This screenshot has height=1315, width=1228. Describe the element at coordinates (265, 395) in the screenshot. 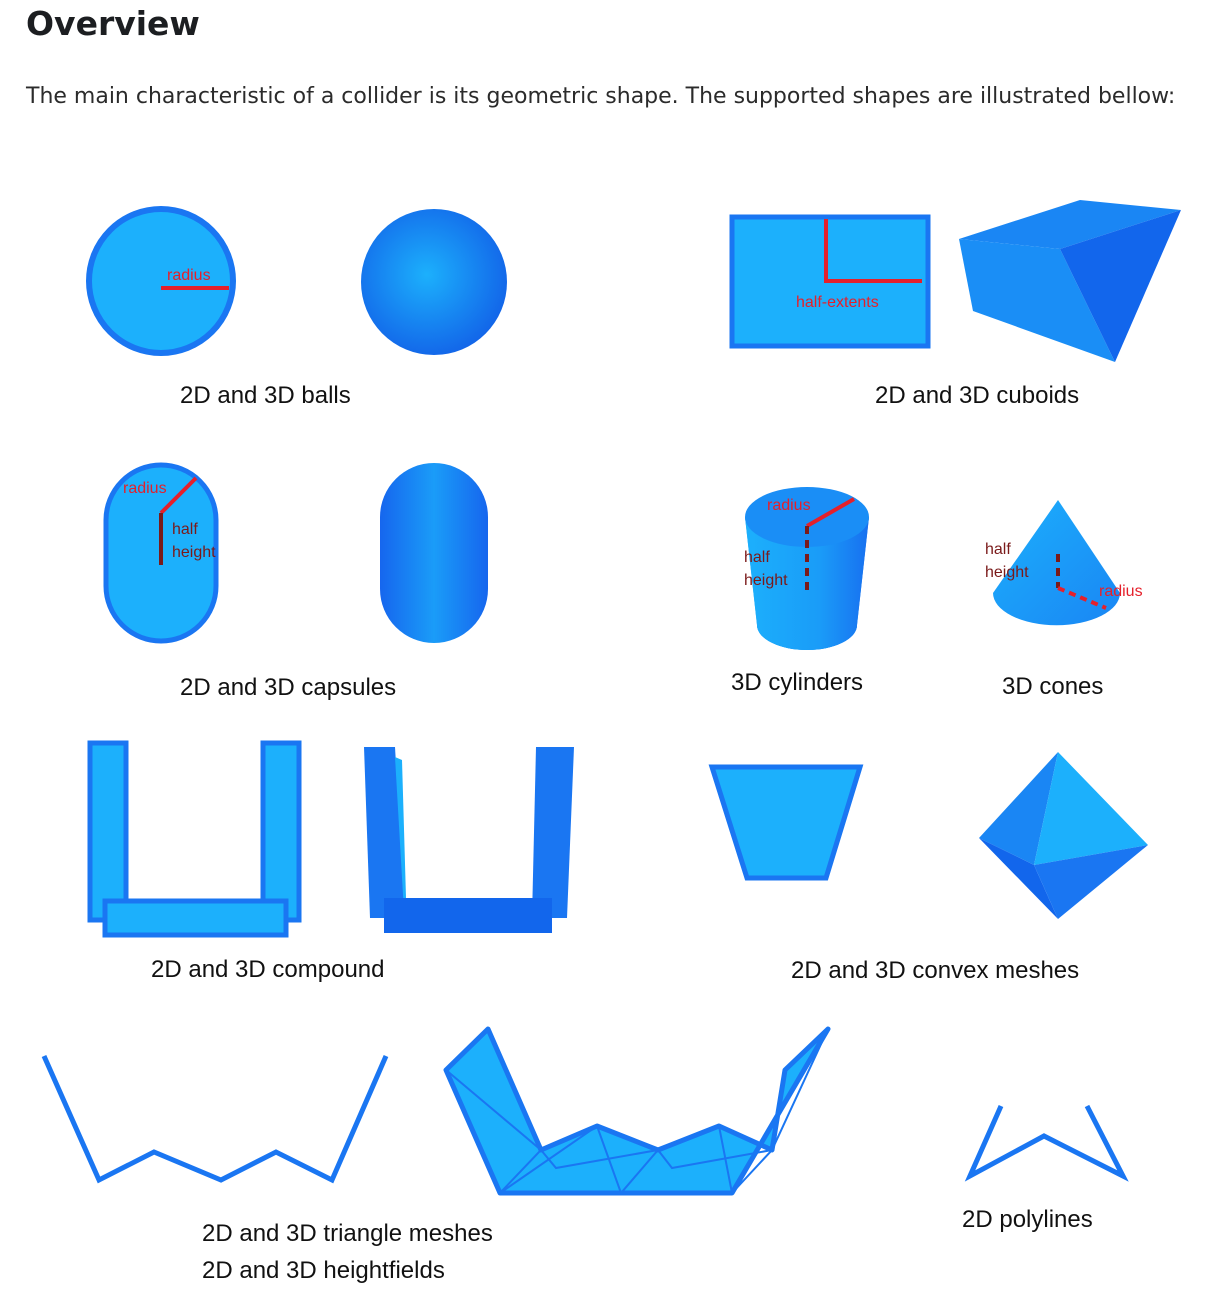

I see `caption-balls: 2D and 3D balls` at that location.